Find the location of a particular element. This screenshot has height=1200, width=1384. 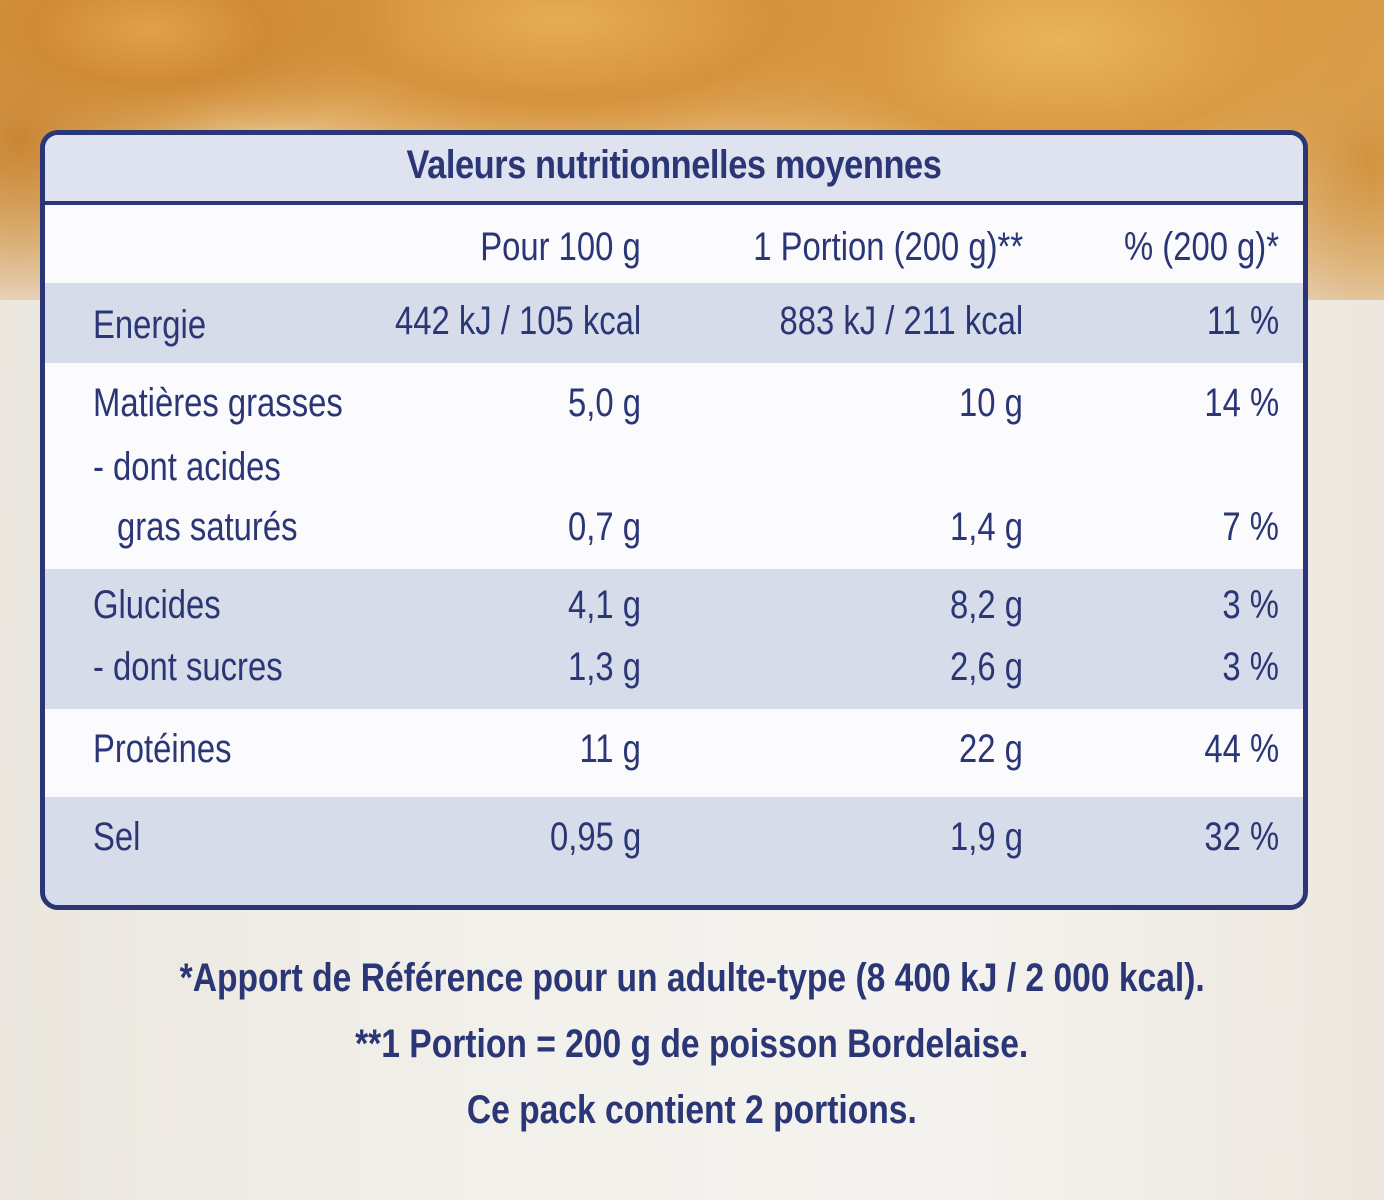

table-title: Valeurs nutritionnelles moyennes is located at coordinates (674, 165).